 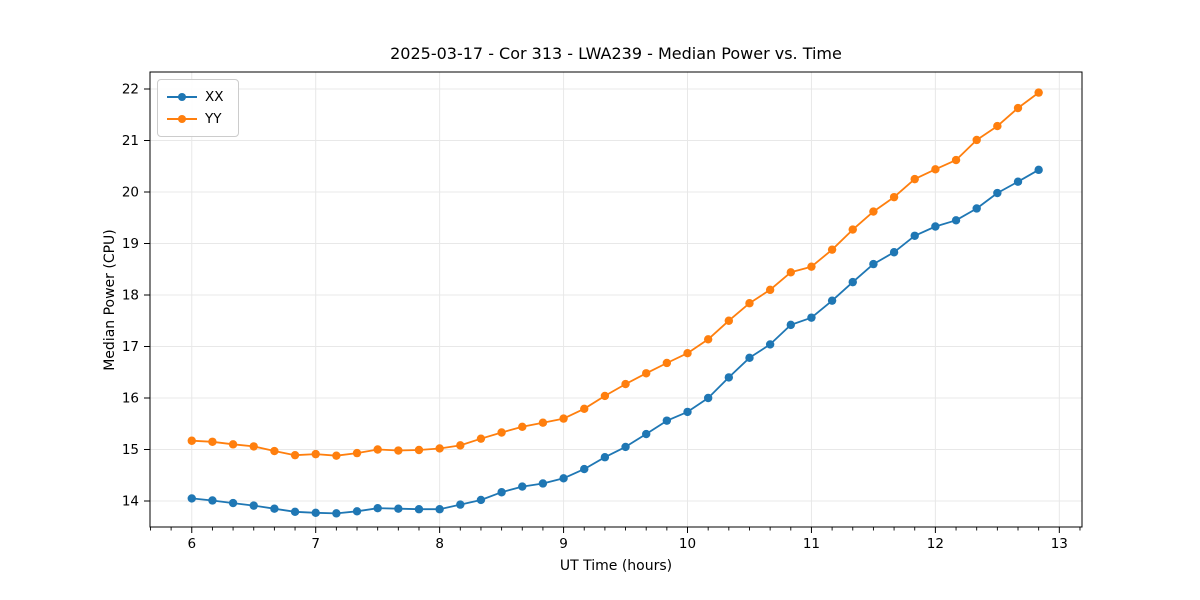 I want to click on legend-marker-xx-icon, so click(x=182, y=97).